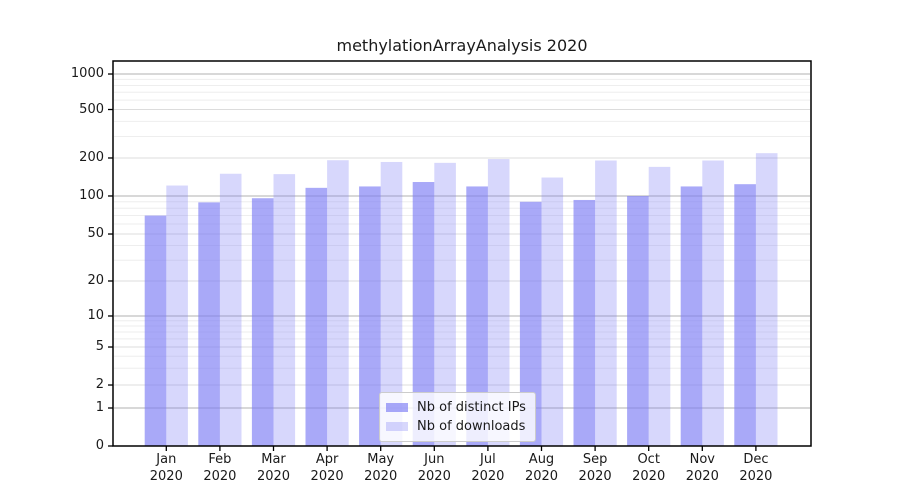 Image resolution: width=900 pixels, height=500 pixels. Describe the element at coordinates (691, 316) in the screenshot. I see `bar-distinct-ips-nov` at that location.